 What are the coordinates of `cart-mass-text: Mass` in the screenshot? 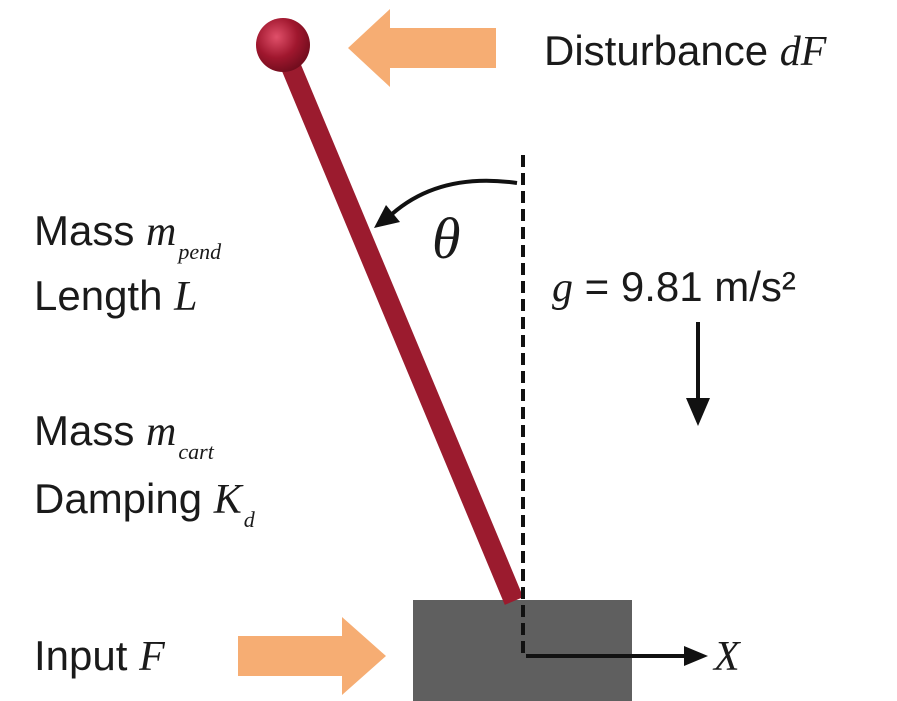 It's located at (84, 430).